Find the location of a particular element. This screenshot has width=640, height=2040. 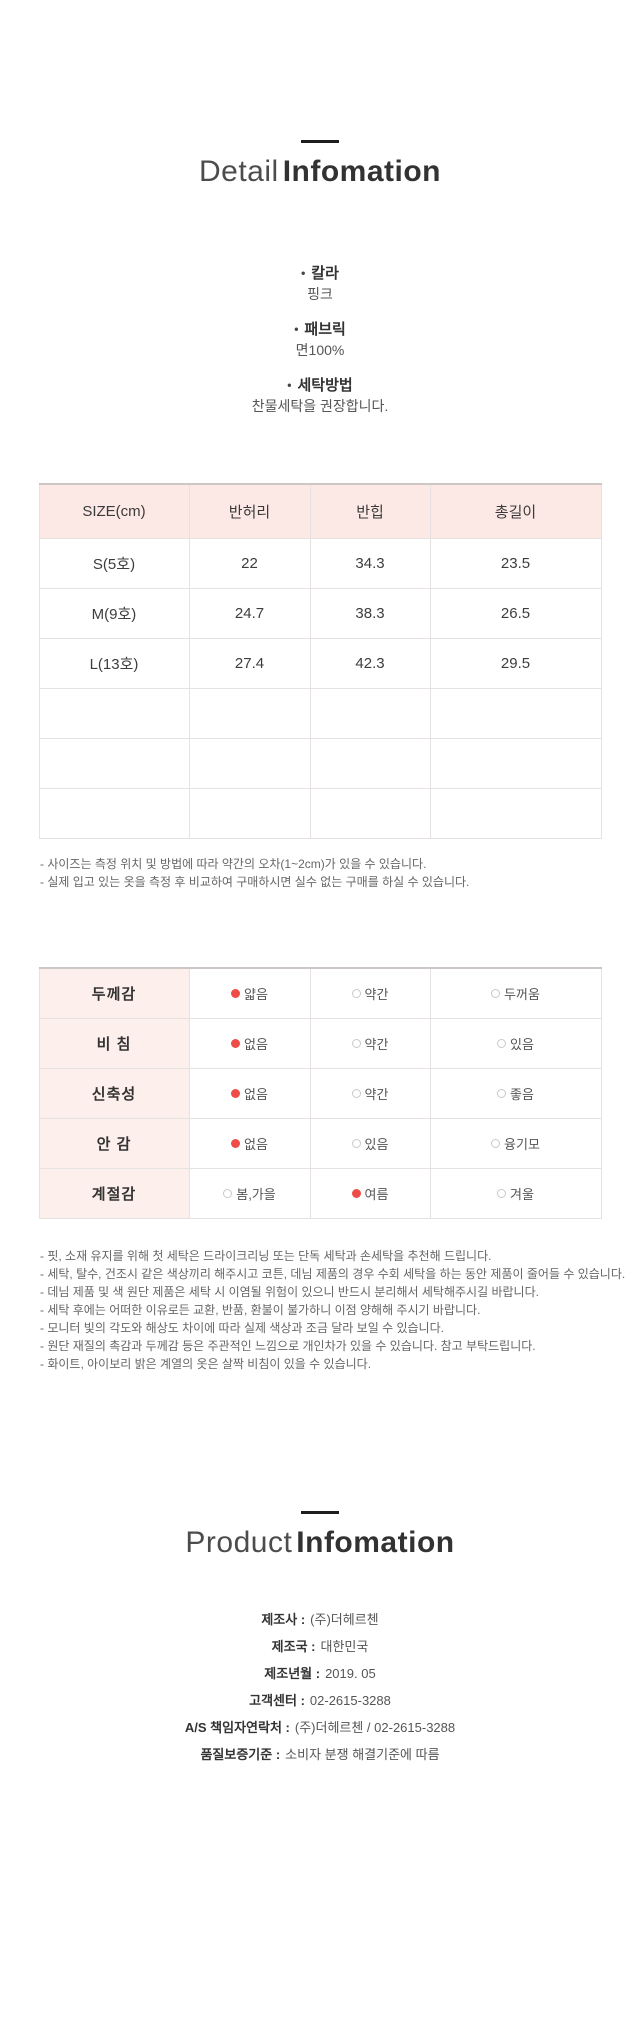

fabric-table-row: 비 침 없음 약간 있음 is located at coordinates (320, 1043).